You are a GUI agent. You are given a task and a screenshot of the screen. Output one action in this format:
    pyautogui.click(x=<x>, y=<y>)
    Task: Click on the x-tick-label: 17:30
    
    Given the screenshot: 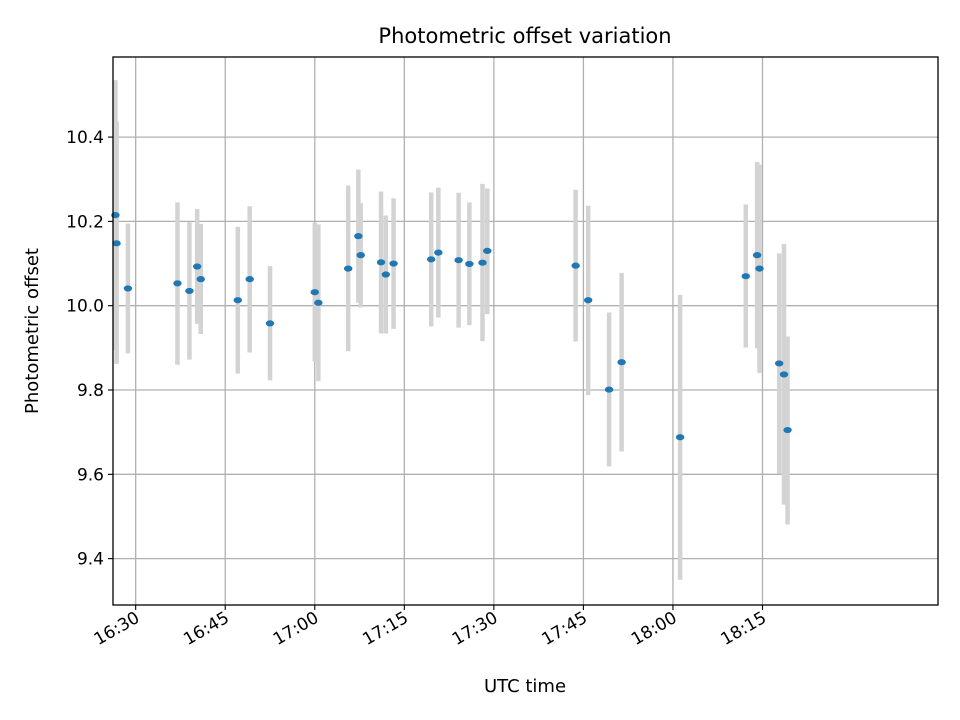 What is the action you would take?
    pyautogui.click(x=475, y=629)
    